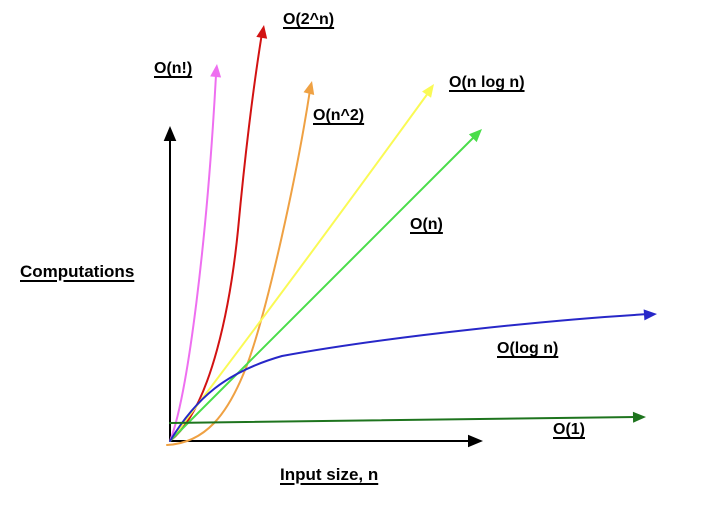  What do you see at coordinates (77, 271) in the screenshot?
I see `y-axis-label: Computations` at bounding box center [77, 271].